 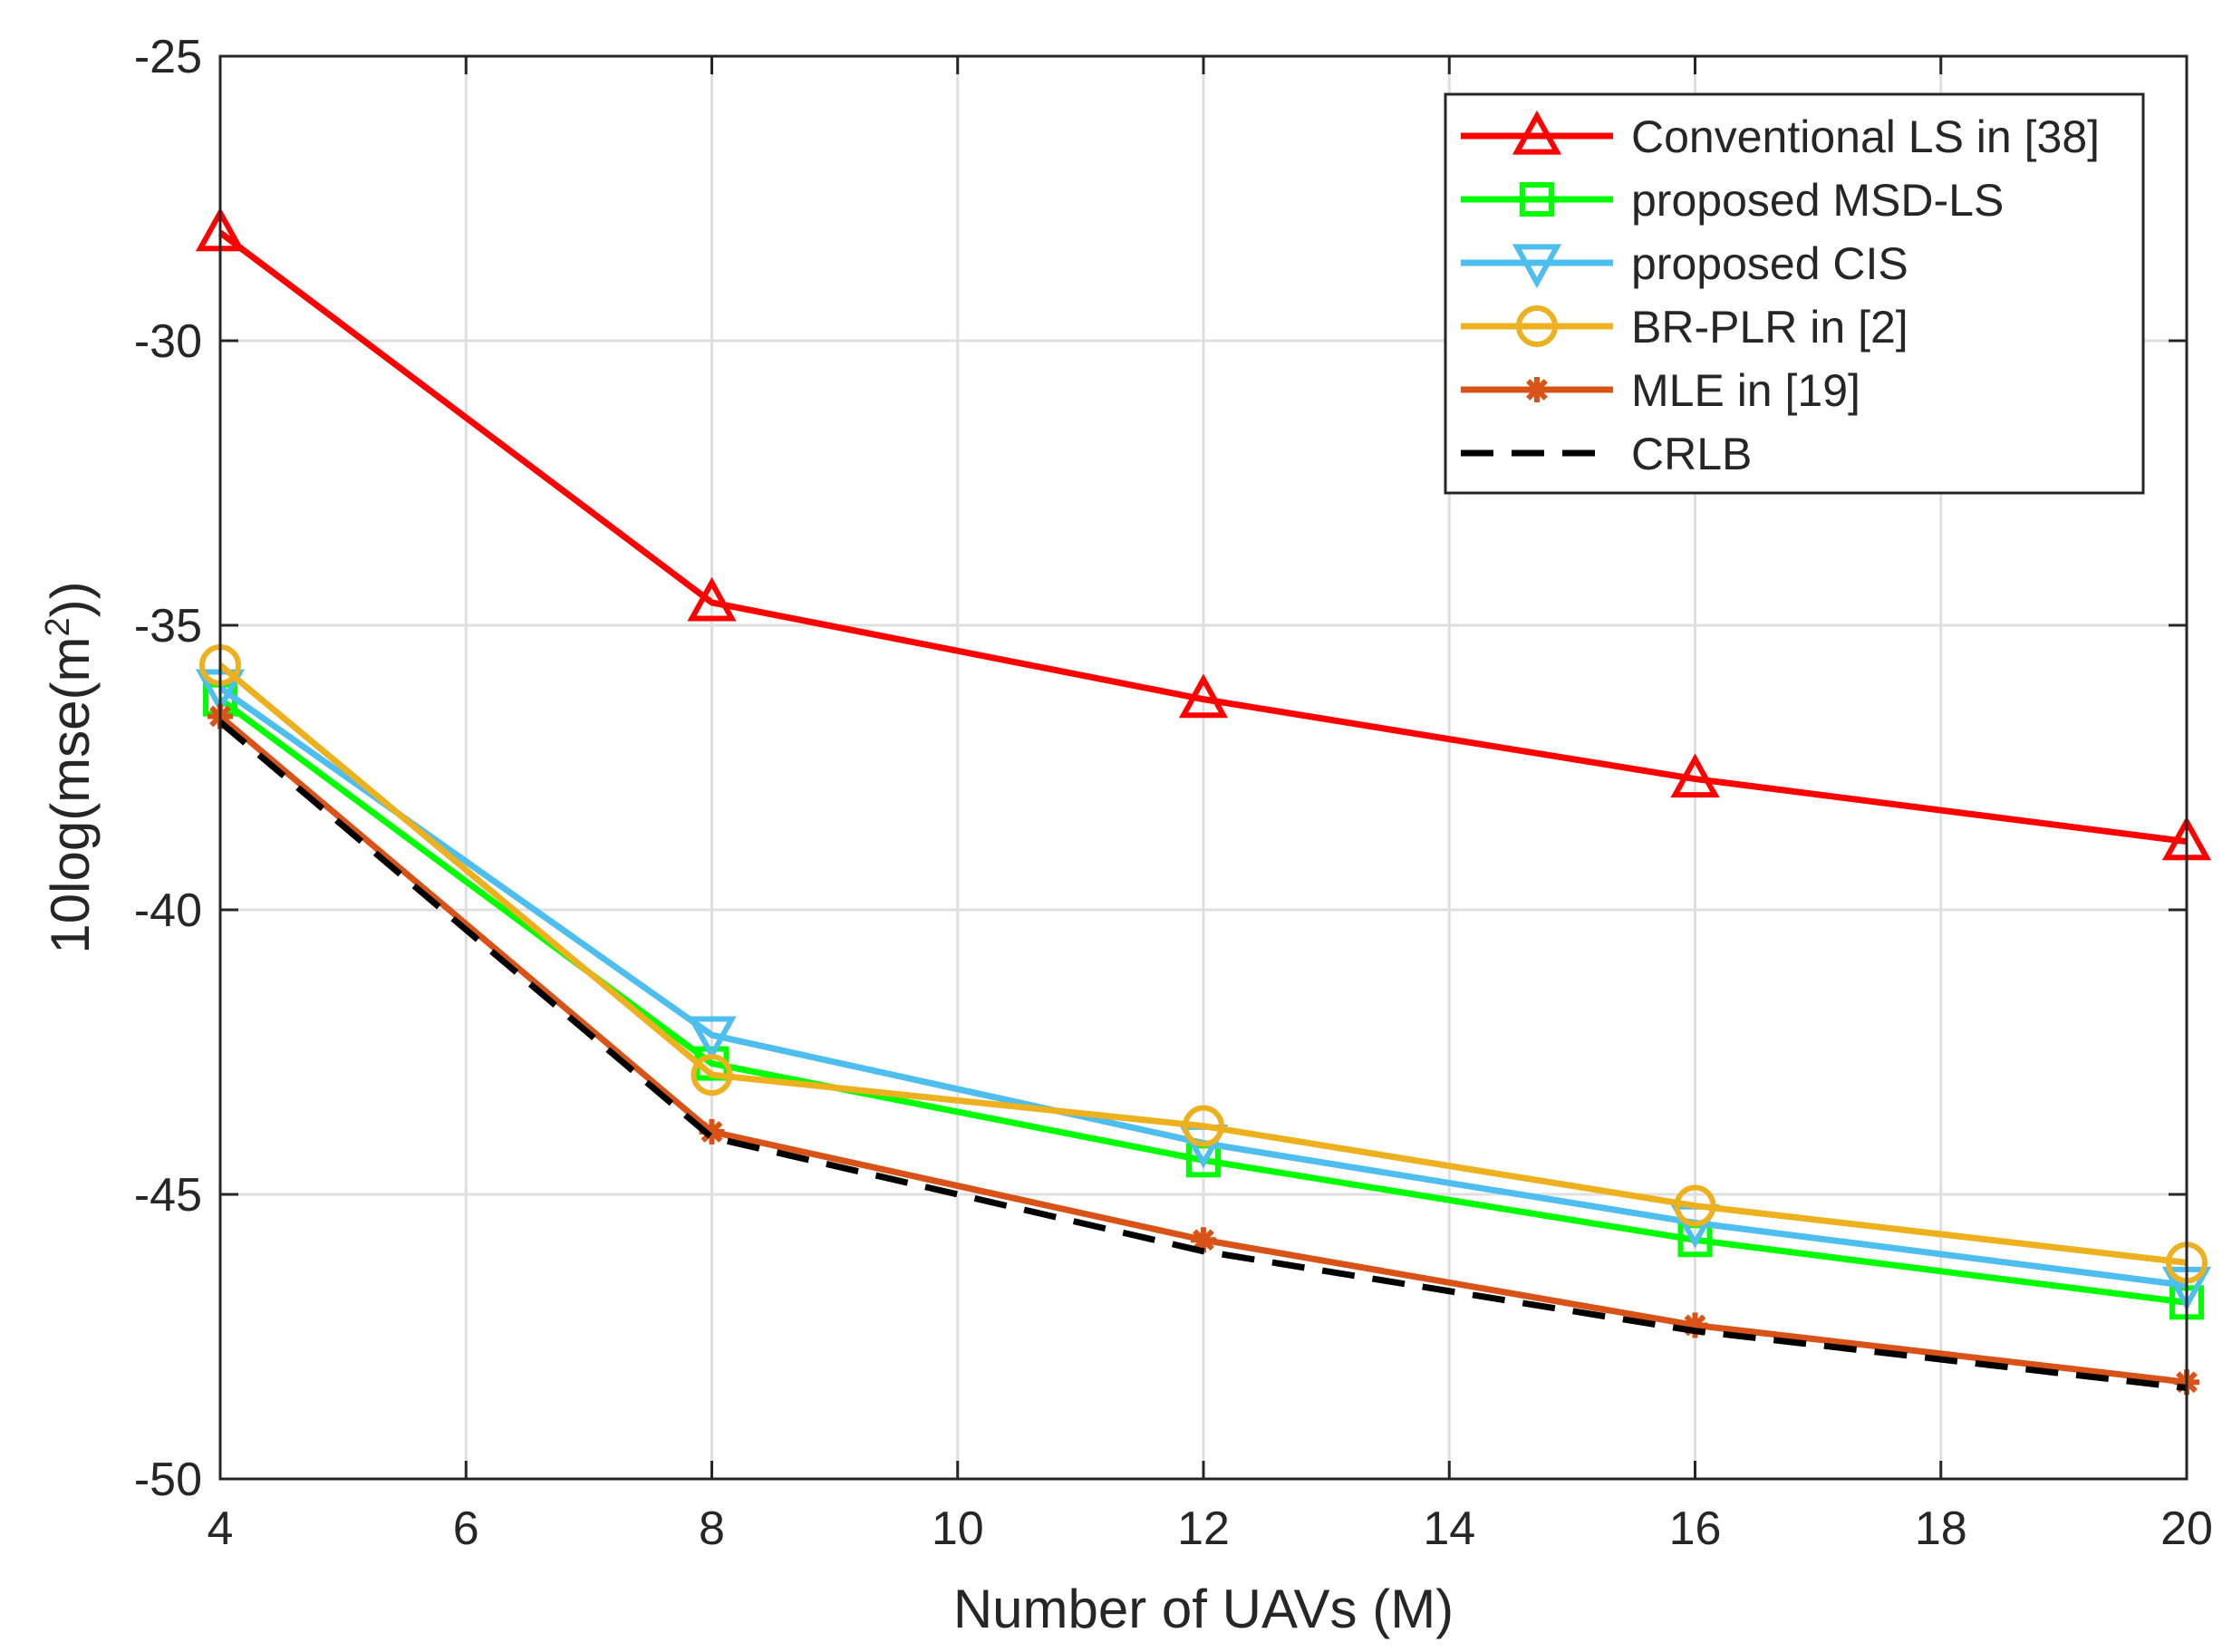 I want to click on legend-label: CRLB, so click(x=1691, y=454).